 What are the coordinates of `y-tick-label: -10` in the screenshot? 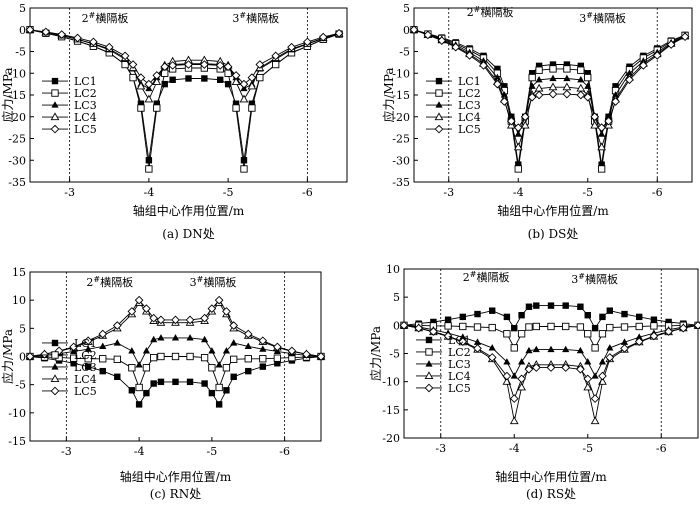 It's located at (391, 382).